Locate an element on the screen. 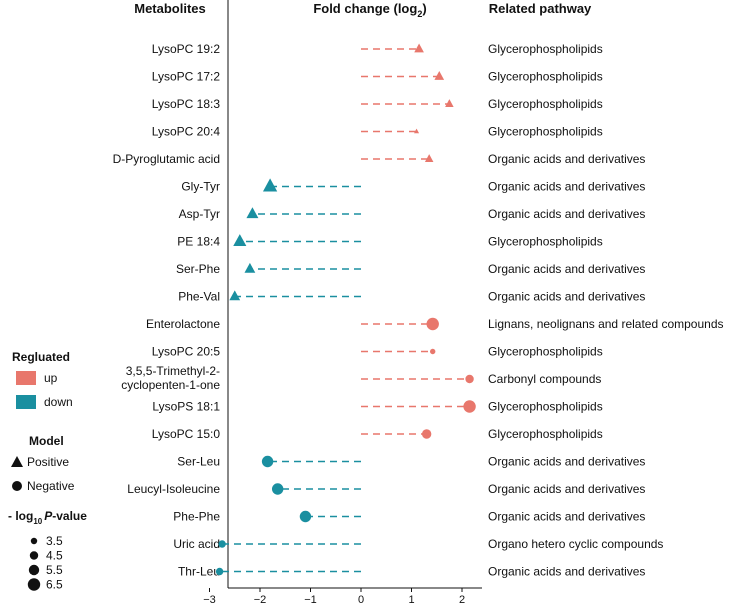 Image resolution: width=733 pixels, height=605 pixels. legend-model-label: Negative is located at coordinates (51, 486).